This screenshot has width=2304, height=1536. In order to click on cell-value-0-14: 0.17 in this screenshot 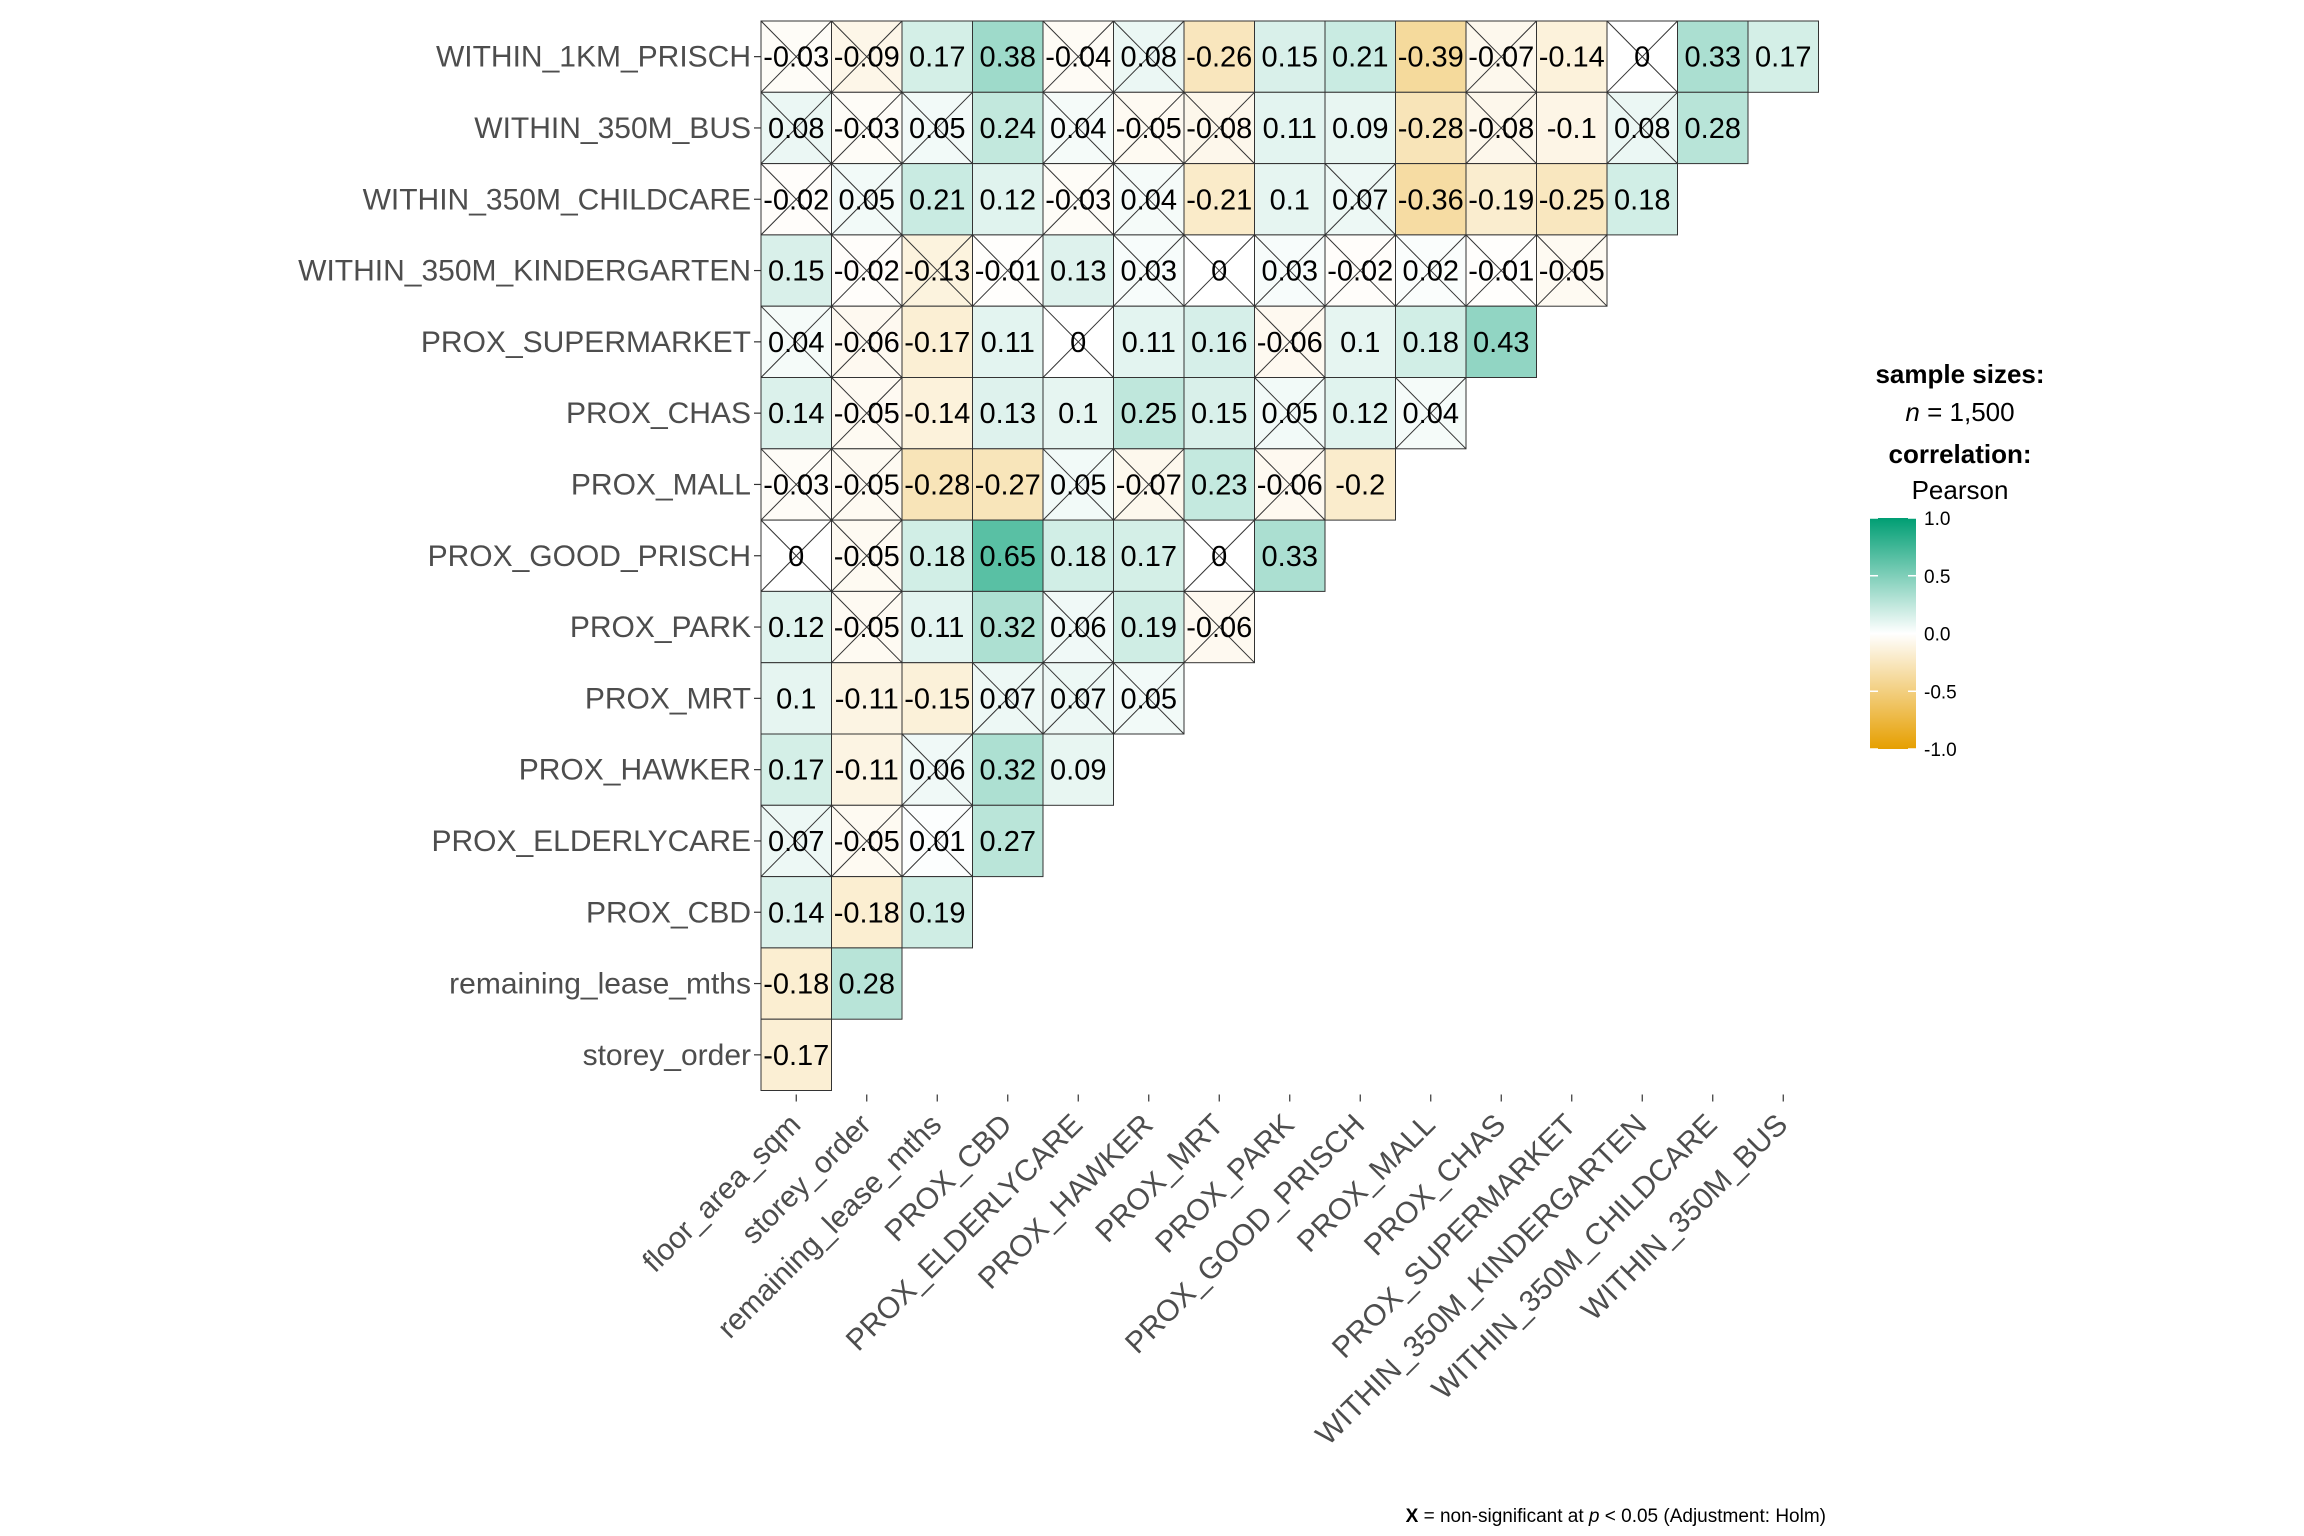, I will do `click(1783, 58)`.